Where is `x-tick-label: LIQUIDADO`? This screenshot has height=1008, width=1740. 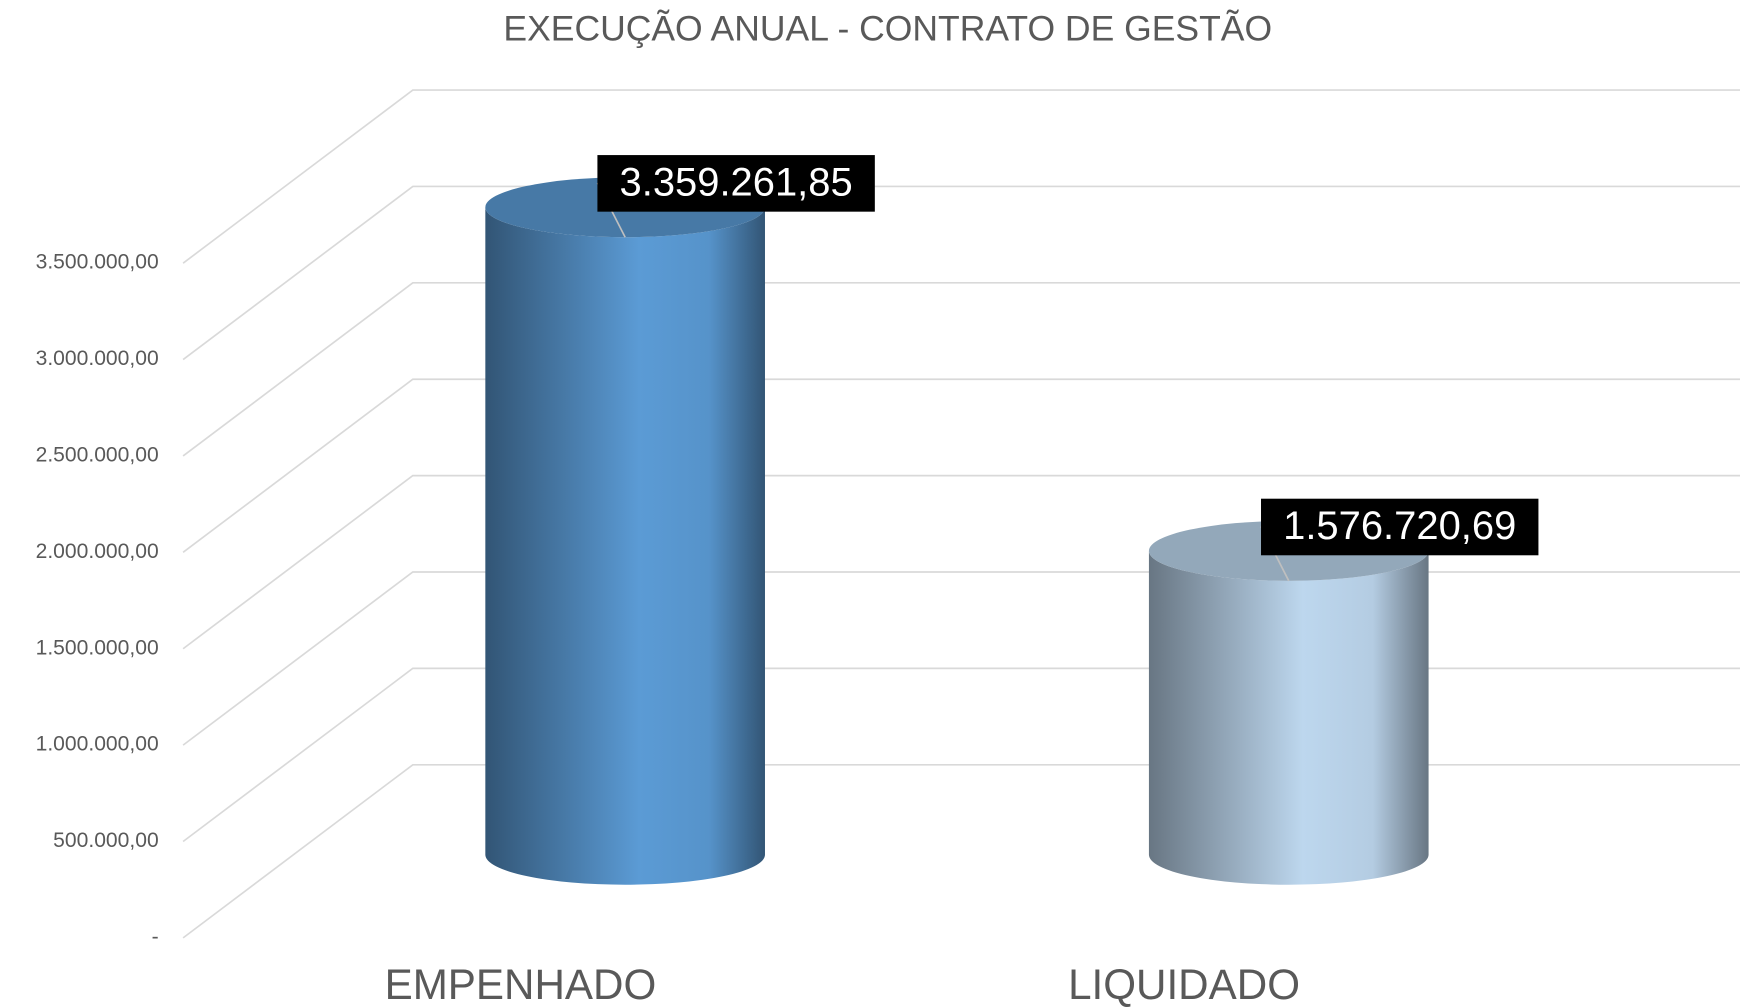 x-tick-label: LIQUIDADO is located at coordinates (1184, 984).